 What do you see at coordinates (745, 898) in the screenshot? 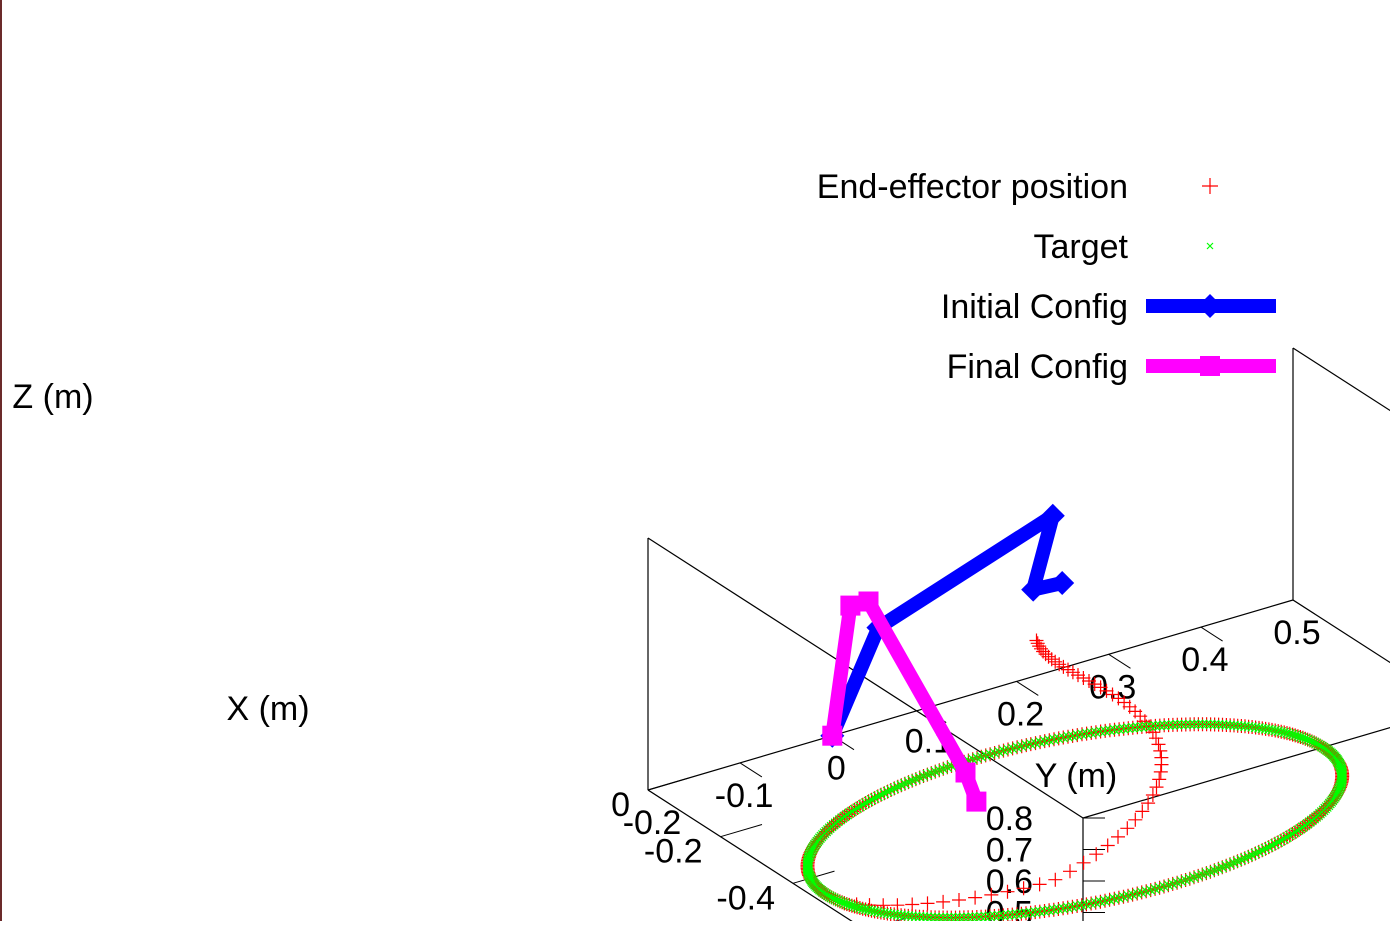
I see `x-tick-label: -0.4` at bounding box center [745, 898].